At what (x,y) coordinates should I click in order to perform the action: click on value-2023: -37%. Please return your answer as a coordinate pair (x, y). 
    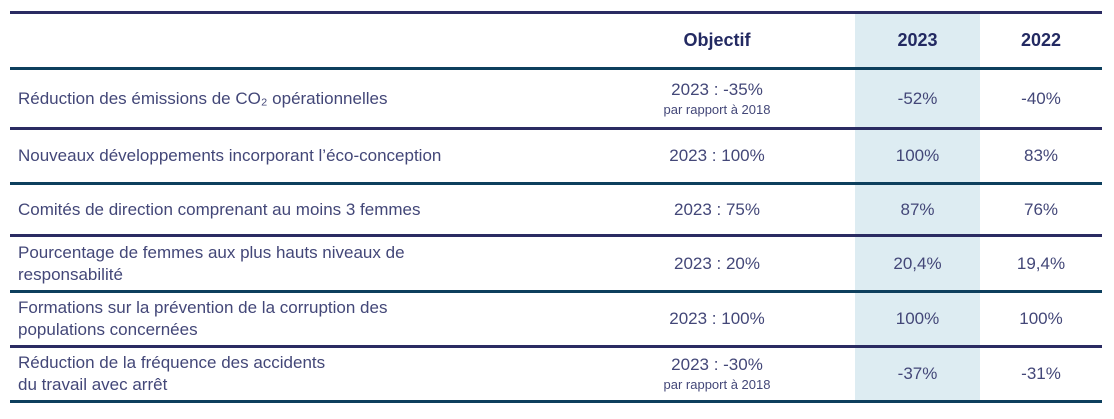
    Looking at the image, I should click on (917, 374).